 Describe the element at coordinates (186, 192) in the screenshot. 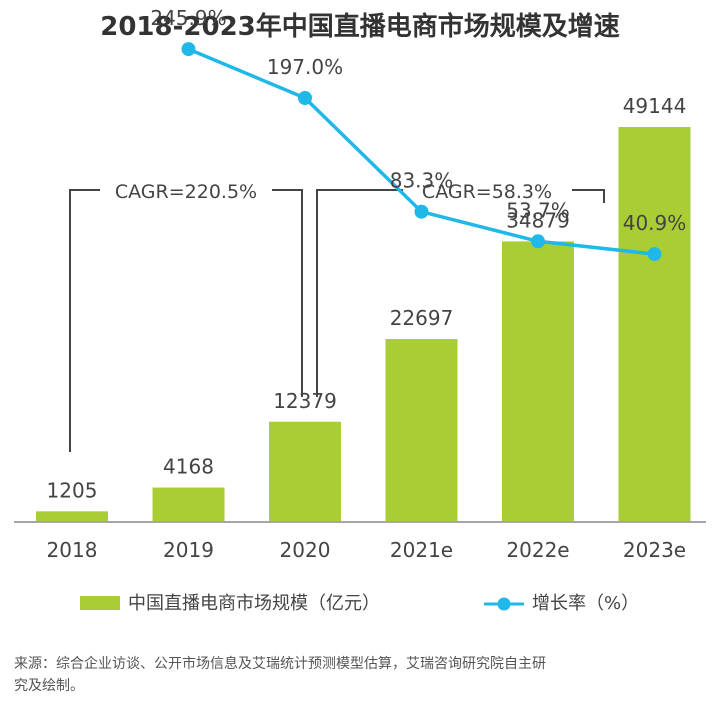

I see `cagr-label-1: CAGR=220.5%` at that location.